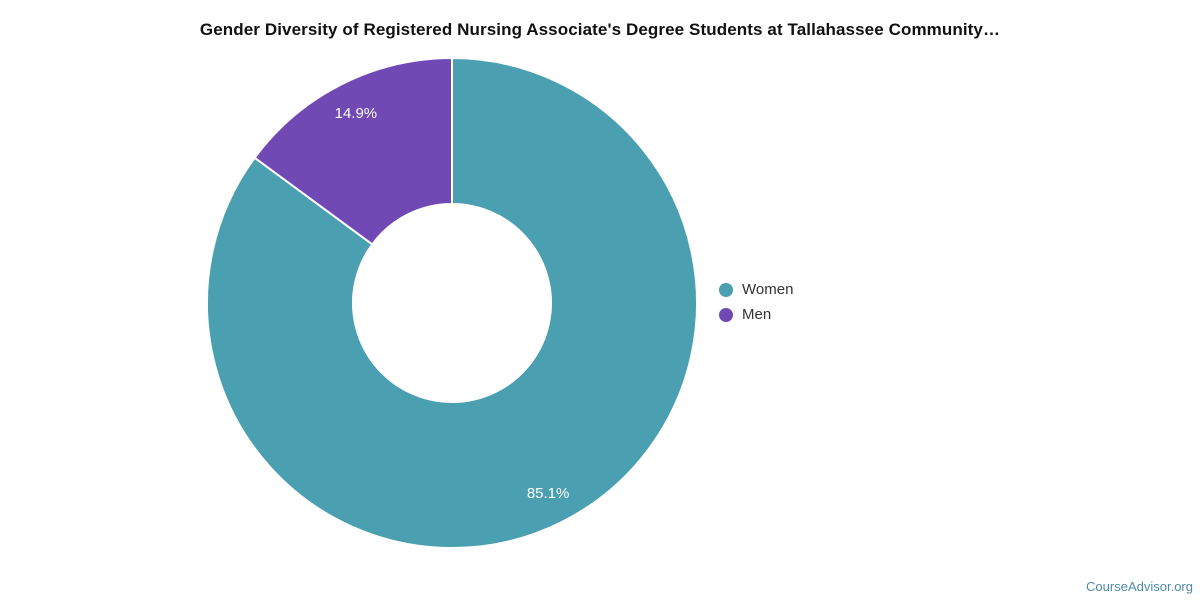  I want to click on legend-marker-men-icon, so click(726, 315).